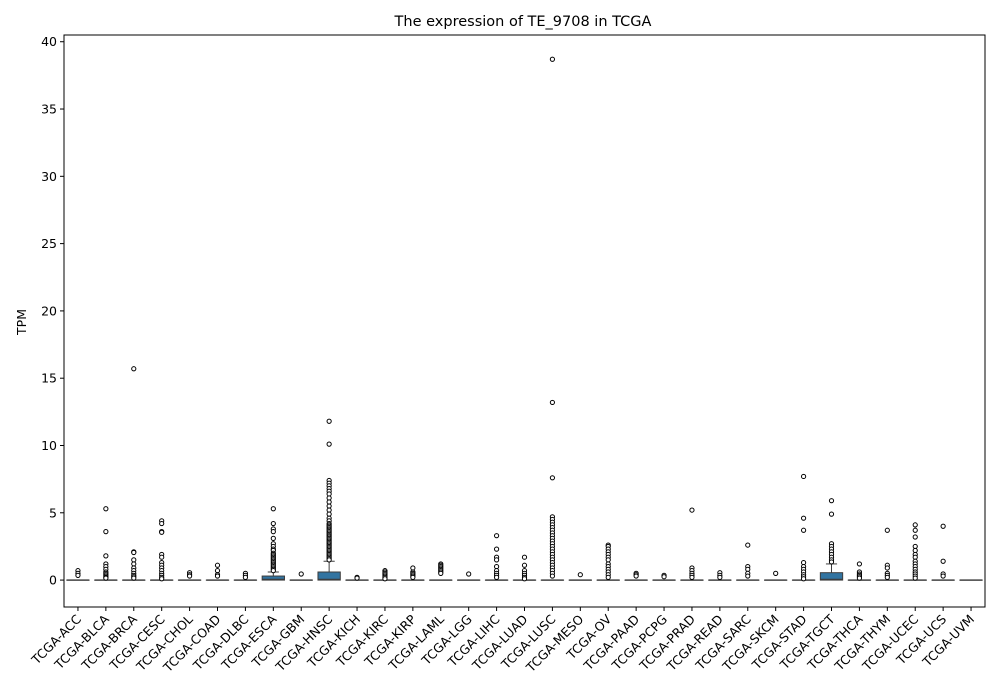 The height and width of the screenshot is (700, 1000). I want to click on outlier-point-tcga-gbm, so click(301, 574).